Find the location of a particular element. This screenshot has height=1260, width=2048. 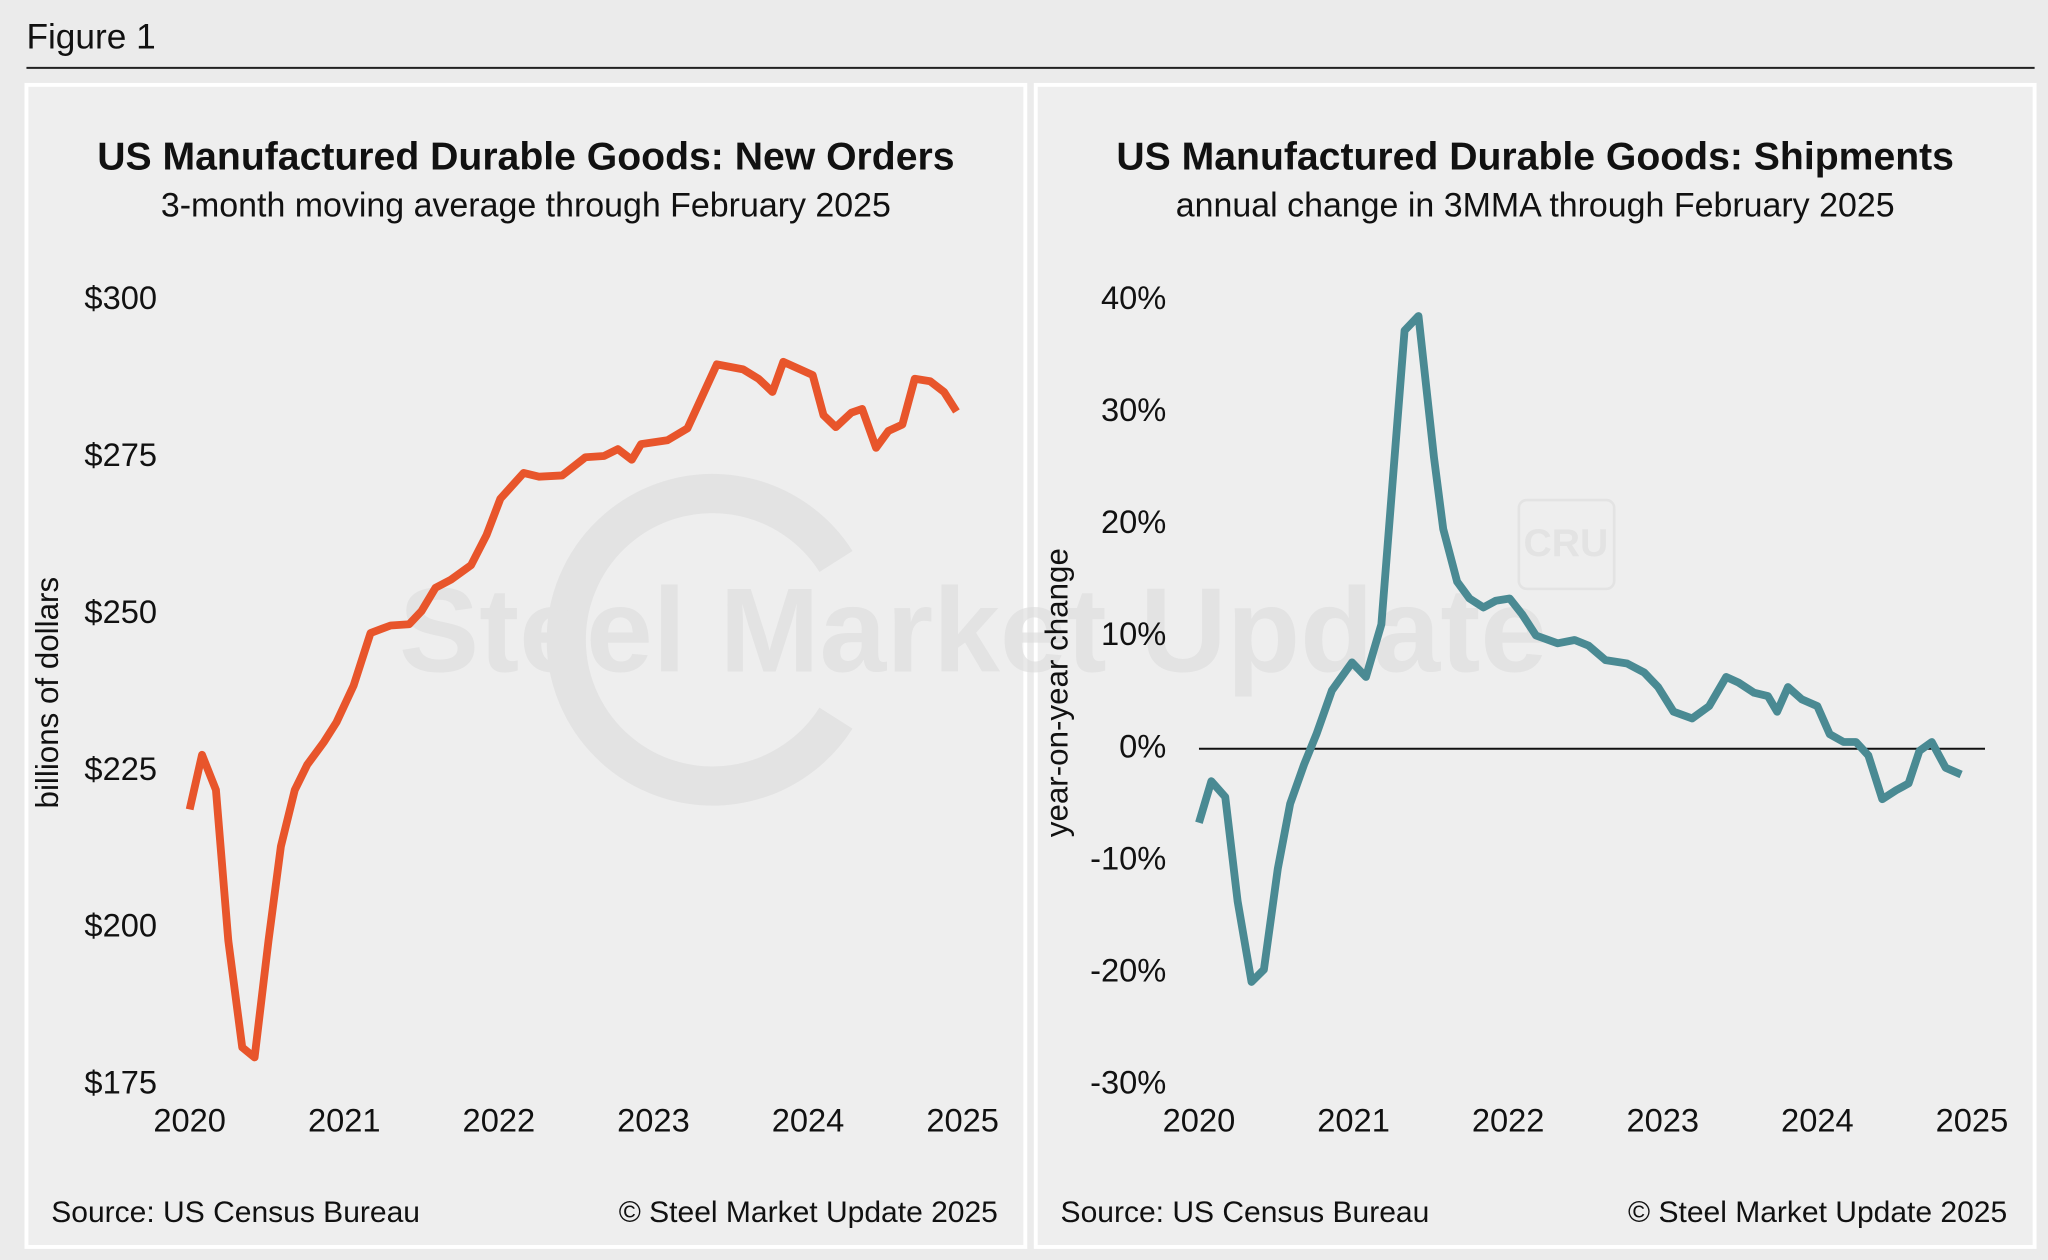

y-tick-label: $225 is located at coordinates (120, 768).